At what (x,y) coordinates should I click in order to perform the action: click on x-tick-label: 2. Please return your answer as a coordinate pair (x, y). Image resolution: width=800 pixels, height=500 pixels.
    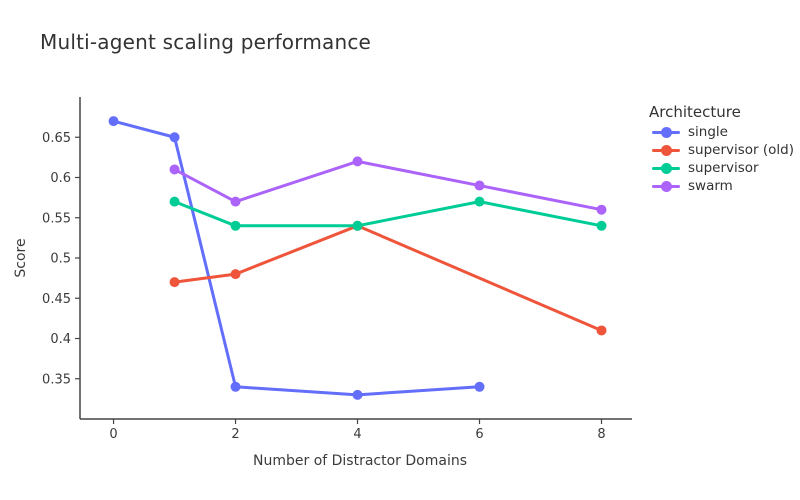
    Looking at the image, I should click on (235, 434).